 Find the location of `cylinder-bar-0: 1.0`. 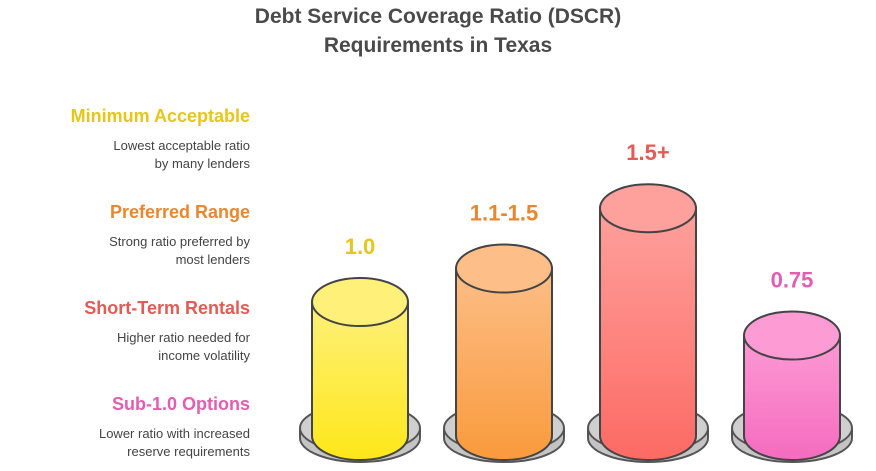

cylinder-bar-0: 1.0 is located at coordinates (360, 348).